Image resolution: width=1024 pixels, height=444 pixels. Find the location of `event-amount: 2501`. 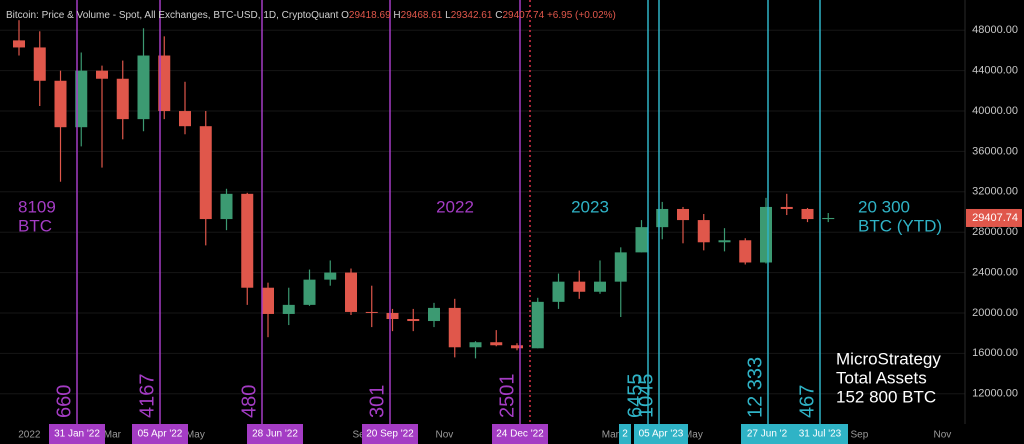

event-amount: 2501 is located at coordinates (507, 396).